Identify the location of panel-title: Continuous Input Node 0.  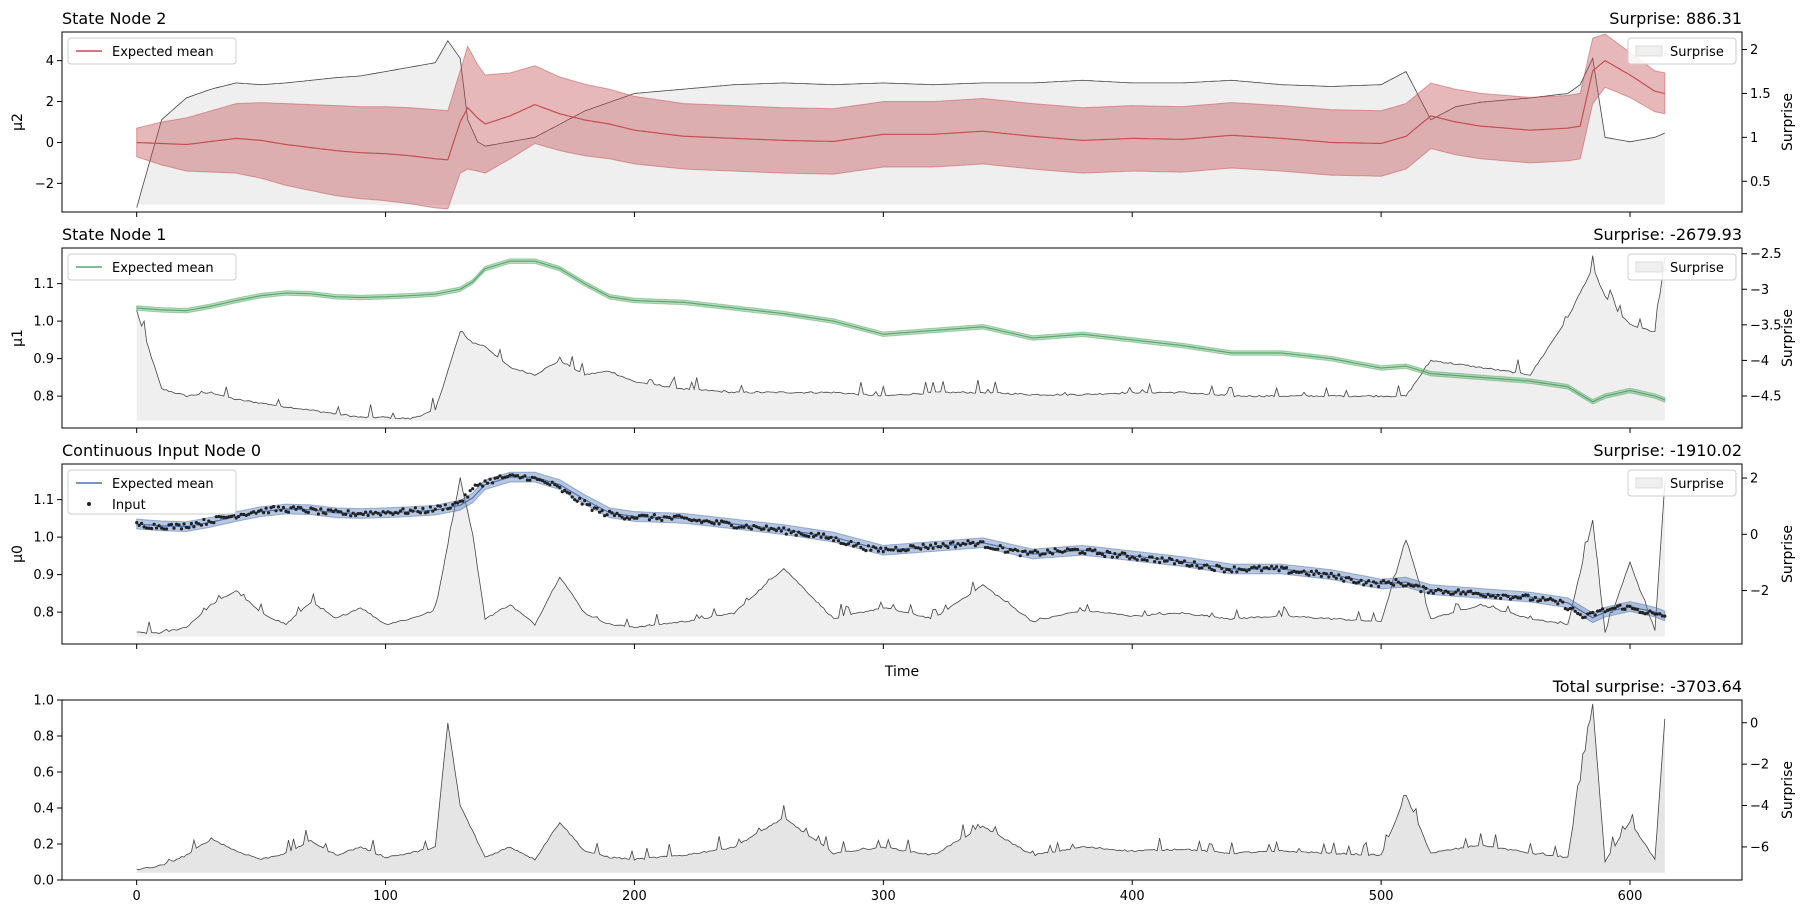
(161, 450).